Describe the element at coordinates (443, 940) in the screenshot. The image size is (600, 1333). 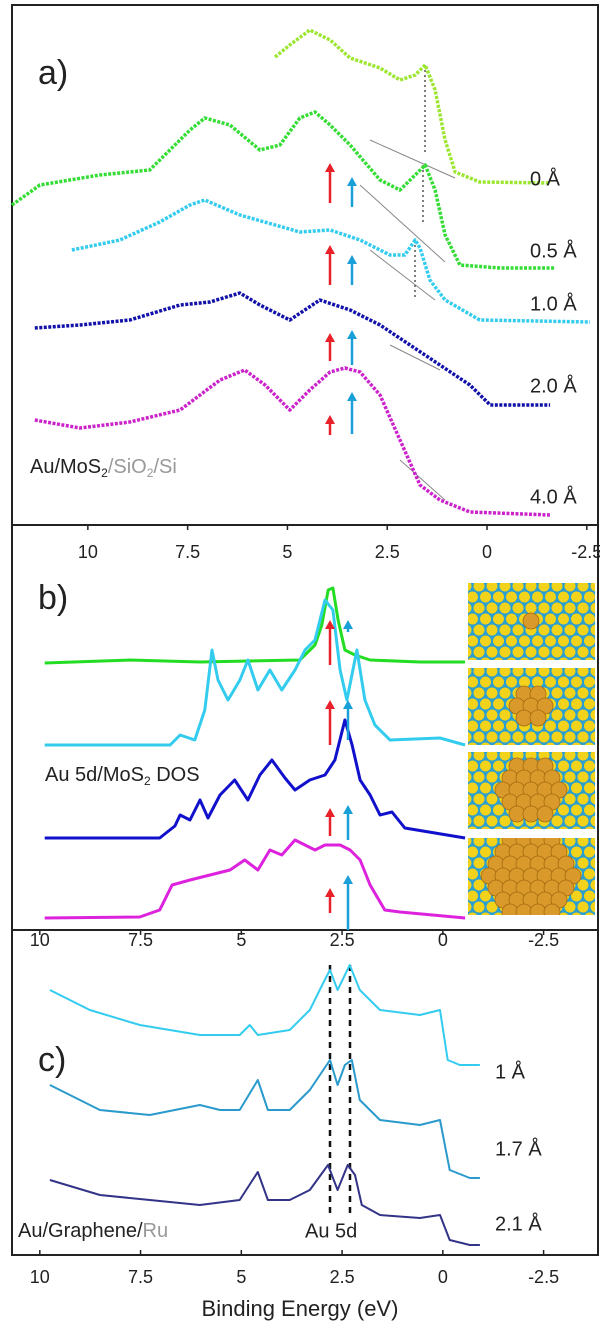
I see `x-tick-label: 0` at that location.